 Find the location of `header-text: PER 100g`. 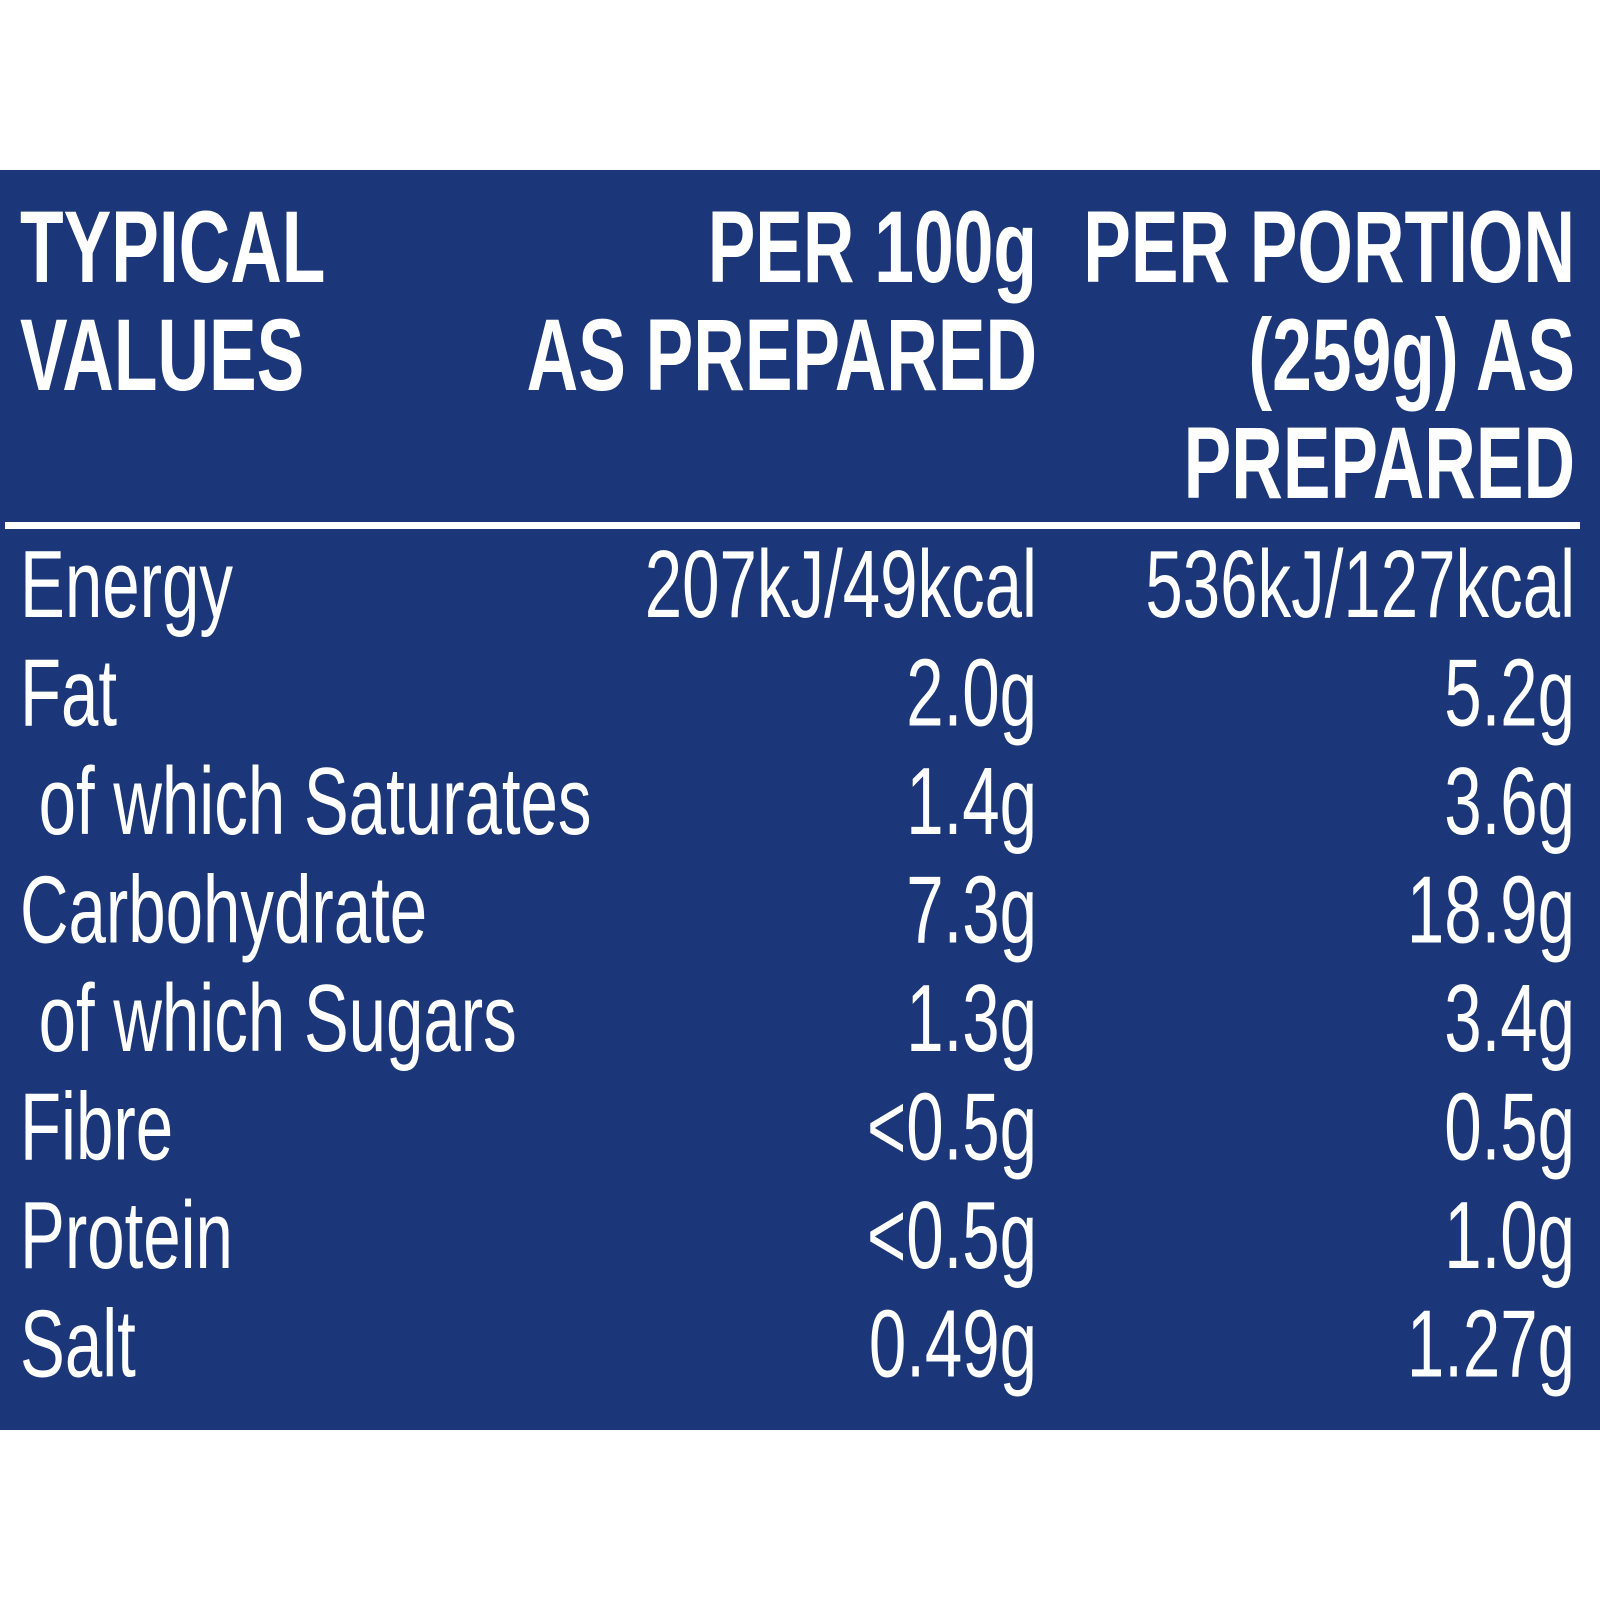

header-text: PER 100g is located at coordinates (872, 246).